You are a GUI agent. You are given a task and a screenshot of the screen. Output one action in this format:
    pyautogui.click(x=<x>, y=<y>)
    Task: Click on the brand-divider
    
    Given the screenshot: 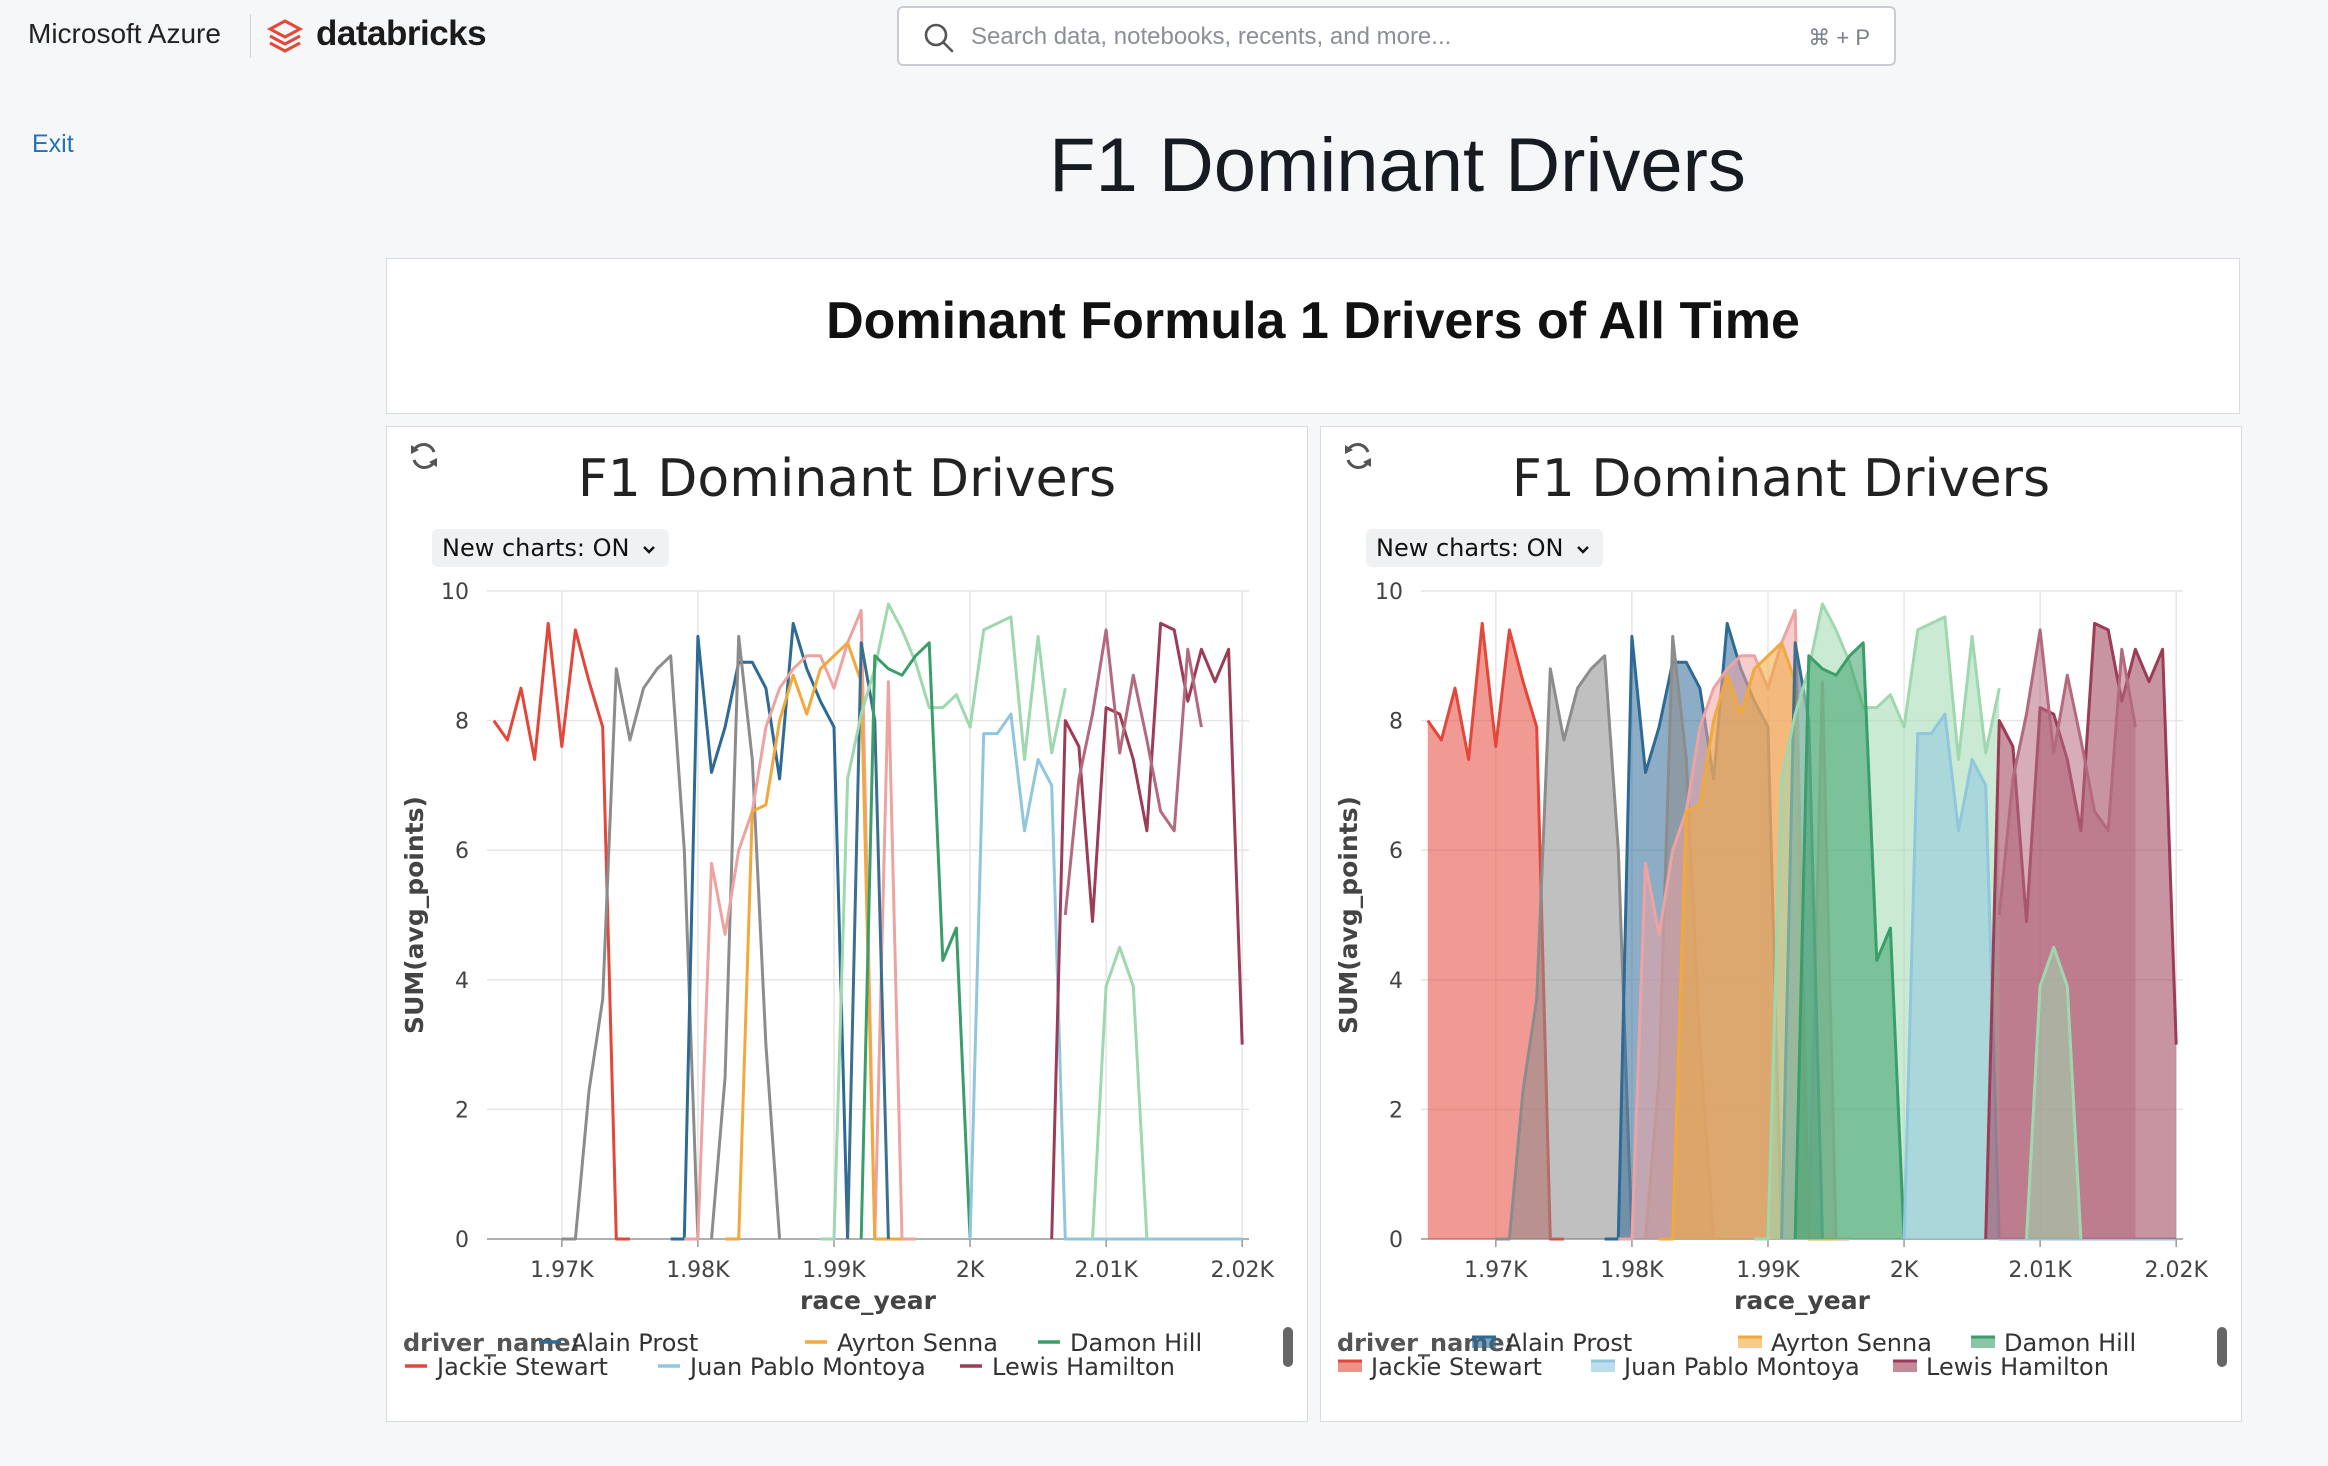 What is the action you would take?
    pyautogui.click(x=250, y=36)
    